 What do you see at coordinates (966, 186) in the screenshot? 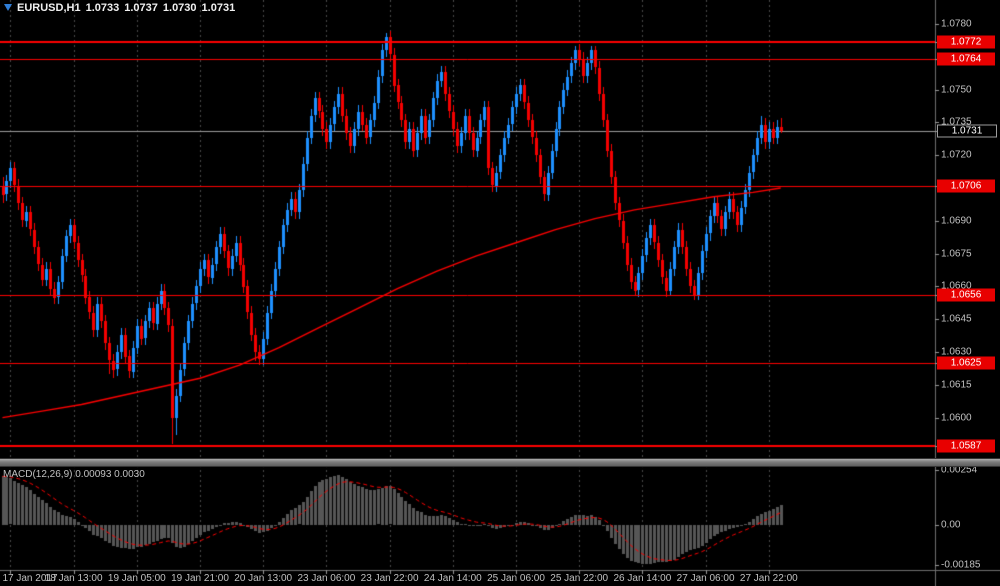
I see `price-level-badge: 1.0706` at bounding box center [966, 186].